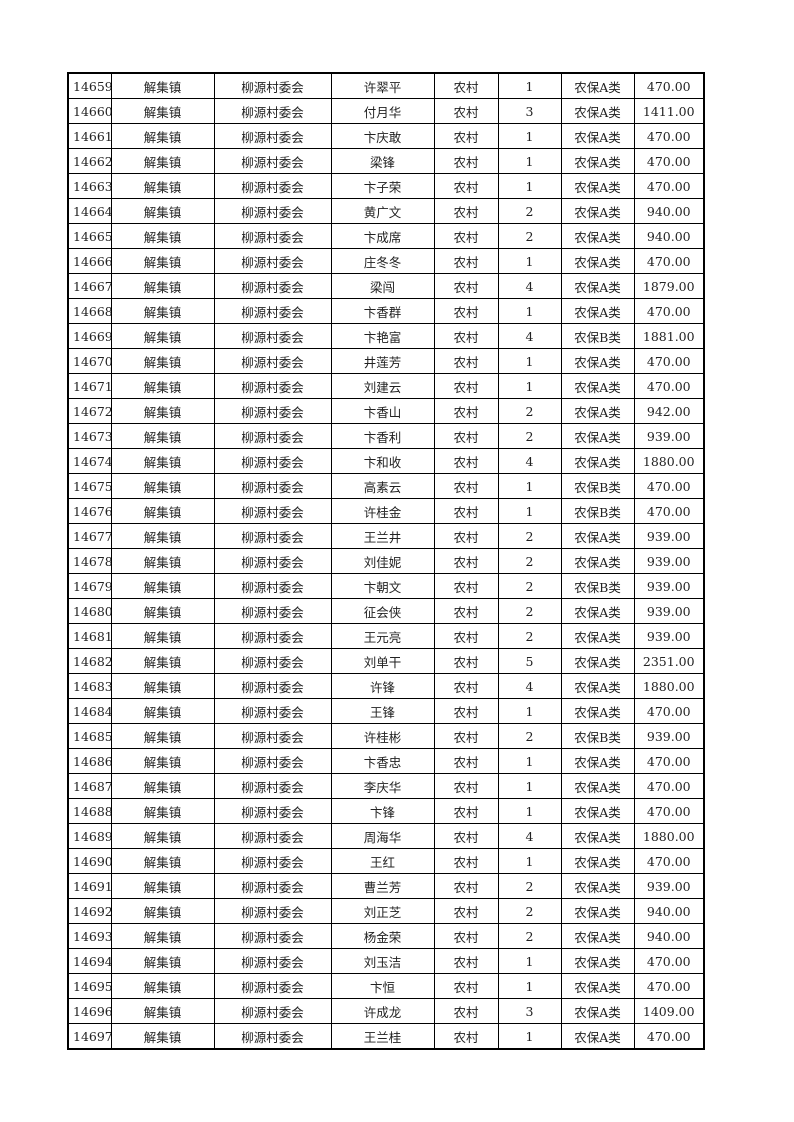 This screenshot has width=794, height=1122. I want to click on cell-name: 刘玉洁, so click(382, 961).